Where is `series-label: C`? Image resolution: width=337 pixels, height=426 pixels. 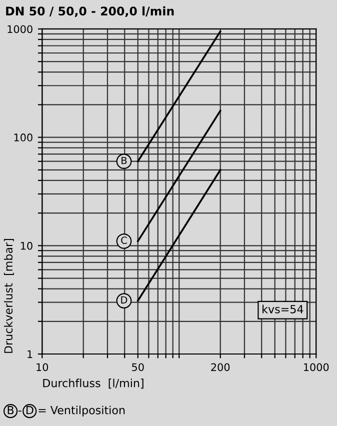 series-label: C is located at coordinates (124, 240).